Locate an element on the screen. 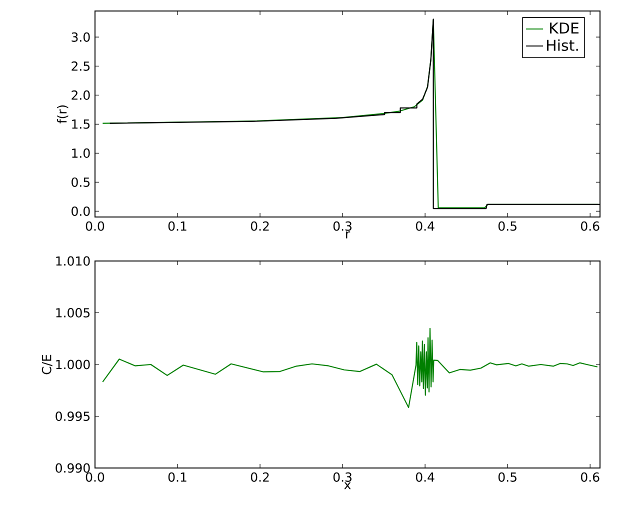  y-tick-label: 0.5 is located at coordinates (81, 182).